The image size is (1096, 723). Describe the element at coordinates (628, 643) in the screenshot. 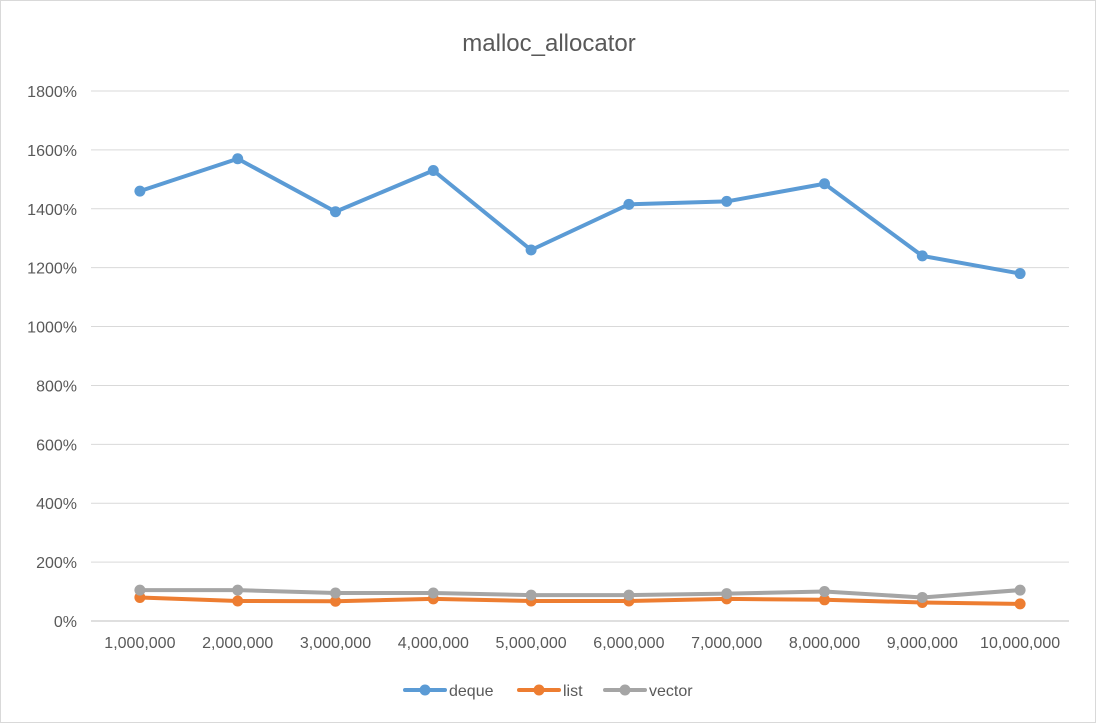

I see `x-tick-label: 6,000,000` at that location.